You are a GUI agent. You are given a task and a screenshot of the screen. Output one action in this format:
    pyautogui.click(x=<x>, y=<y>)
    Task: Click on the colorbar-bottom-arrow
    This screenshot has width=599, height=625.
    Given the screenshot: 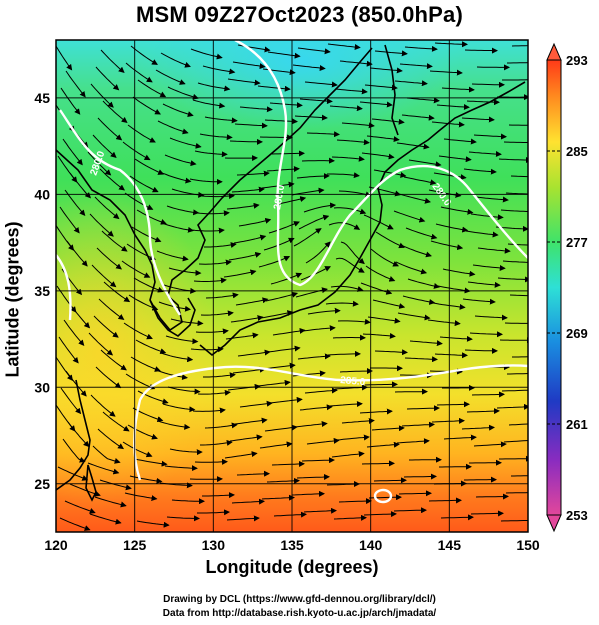 What is the action you would take?
    pyautogui.click(x=554, y=523)
    